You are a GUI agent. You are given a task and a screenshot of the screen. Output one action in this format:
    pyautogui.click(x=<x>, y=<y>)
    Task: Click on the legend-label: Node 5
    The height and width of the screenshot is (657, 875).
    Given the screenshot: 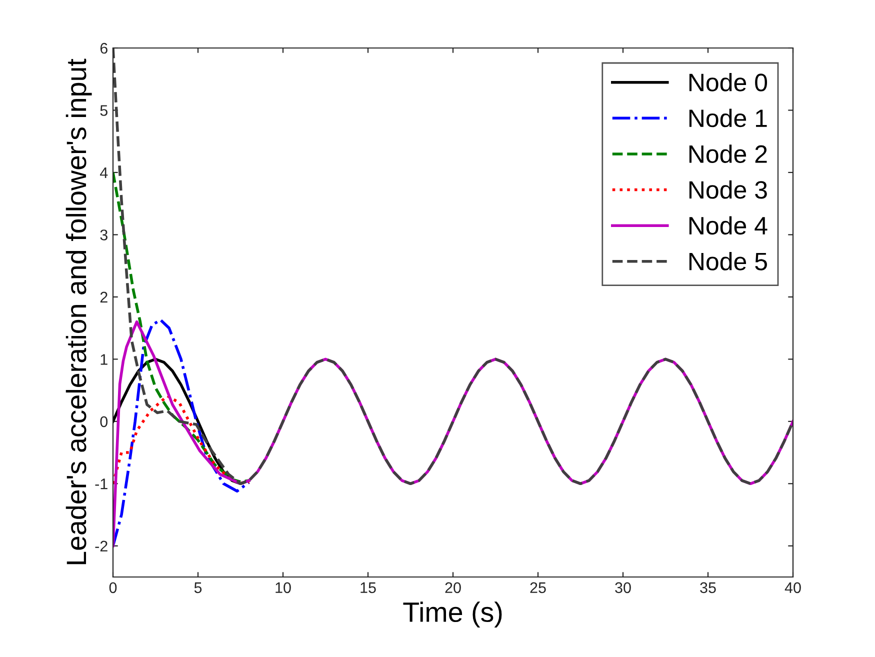 What is the action you would take?
    pyautogui.click(x=728, y=261)
    